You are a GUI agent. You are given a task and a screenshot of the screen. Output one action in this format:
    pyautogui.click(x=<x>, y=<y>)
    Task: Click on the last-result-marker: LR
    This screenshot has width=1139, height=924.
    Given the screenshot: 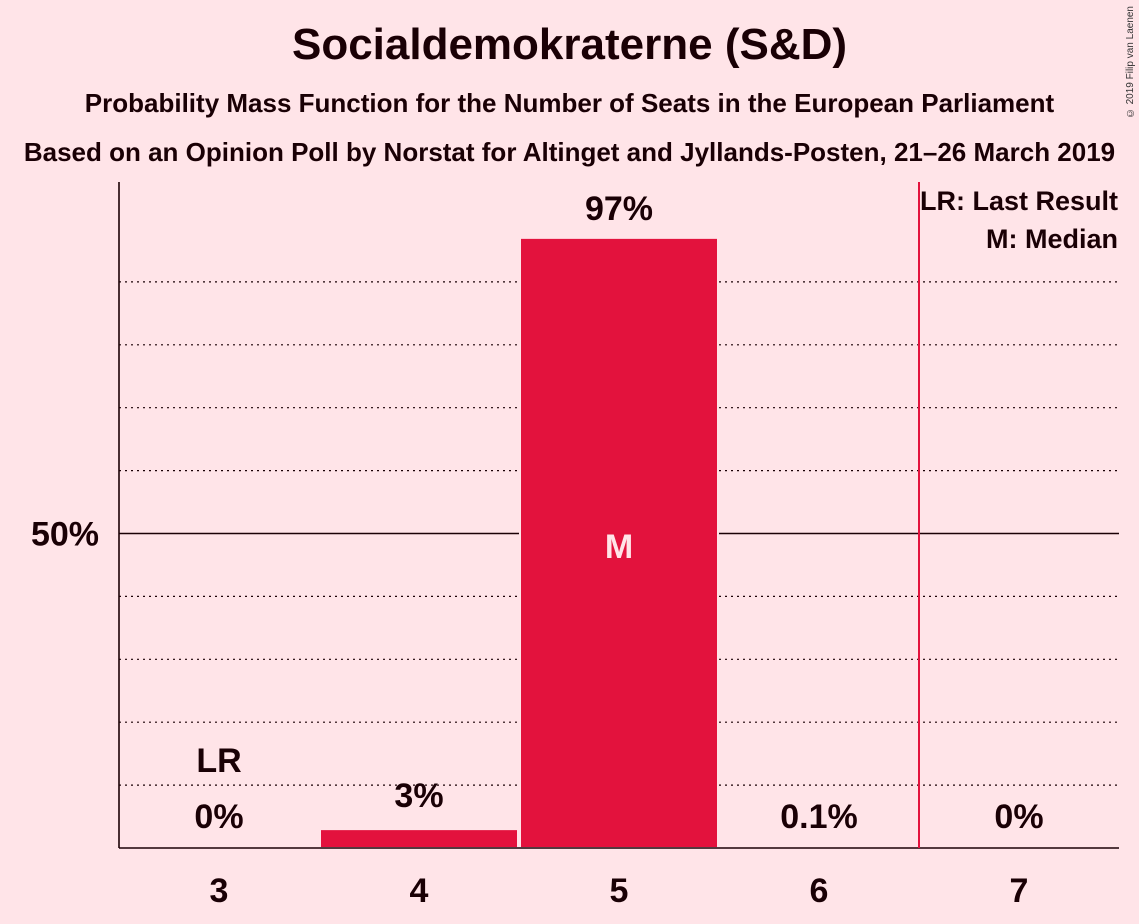 What is the action you would take?
    pyautogui.click(x=218, y=761)
    